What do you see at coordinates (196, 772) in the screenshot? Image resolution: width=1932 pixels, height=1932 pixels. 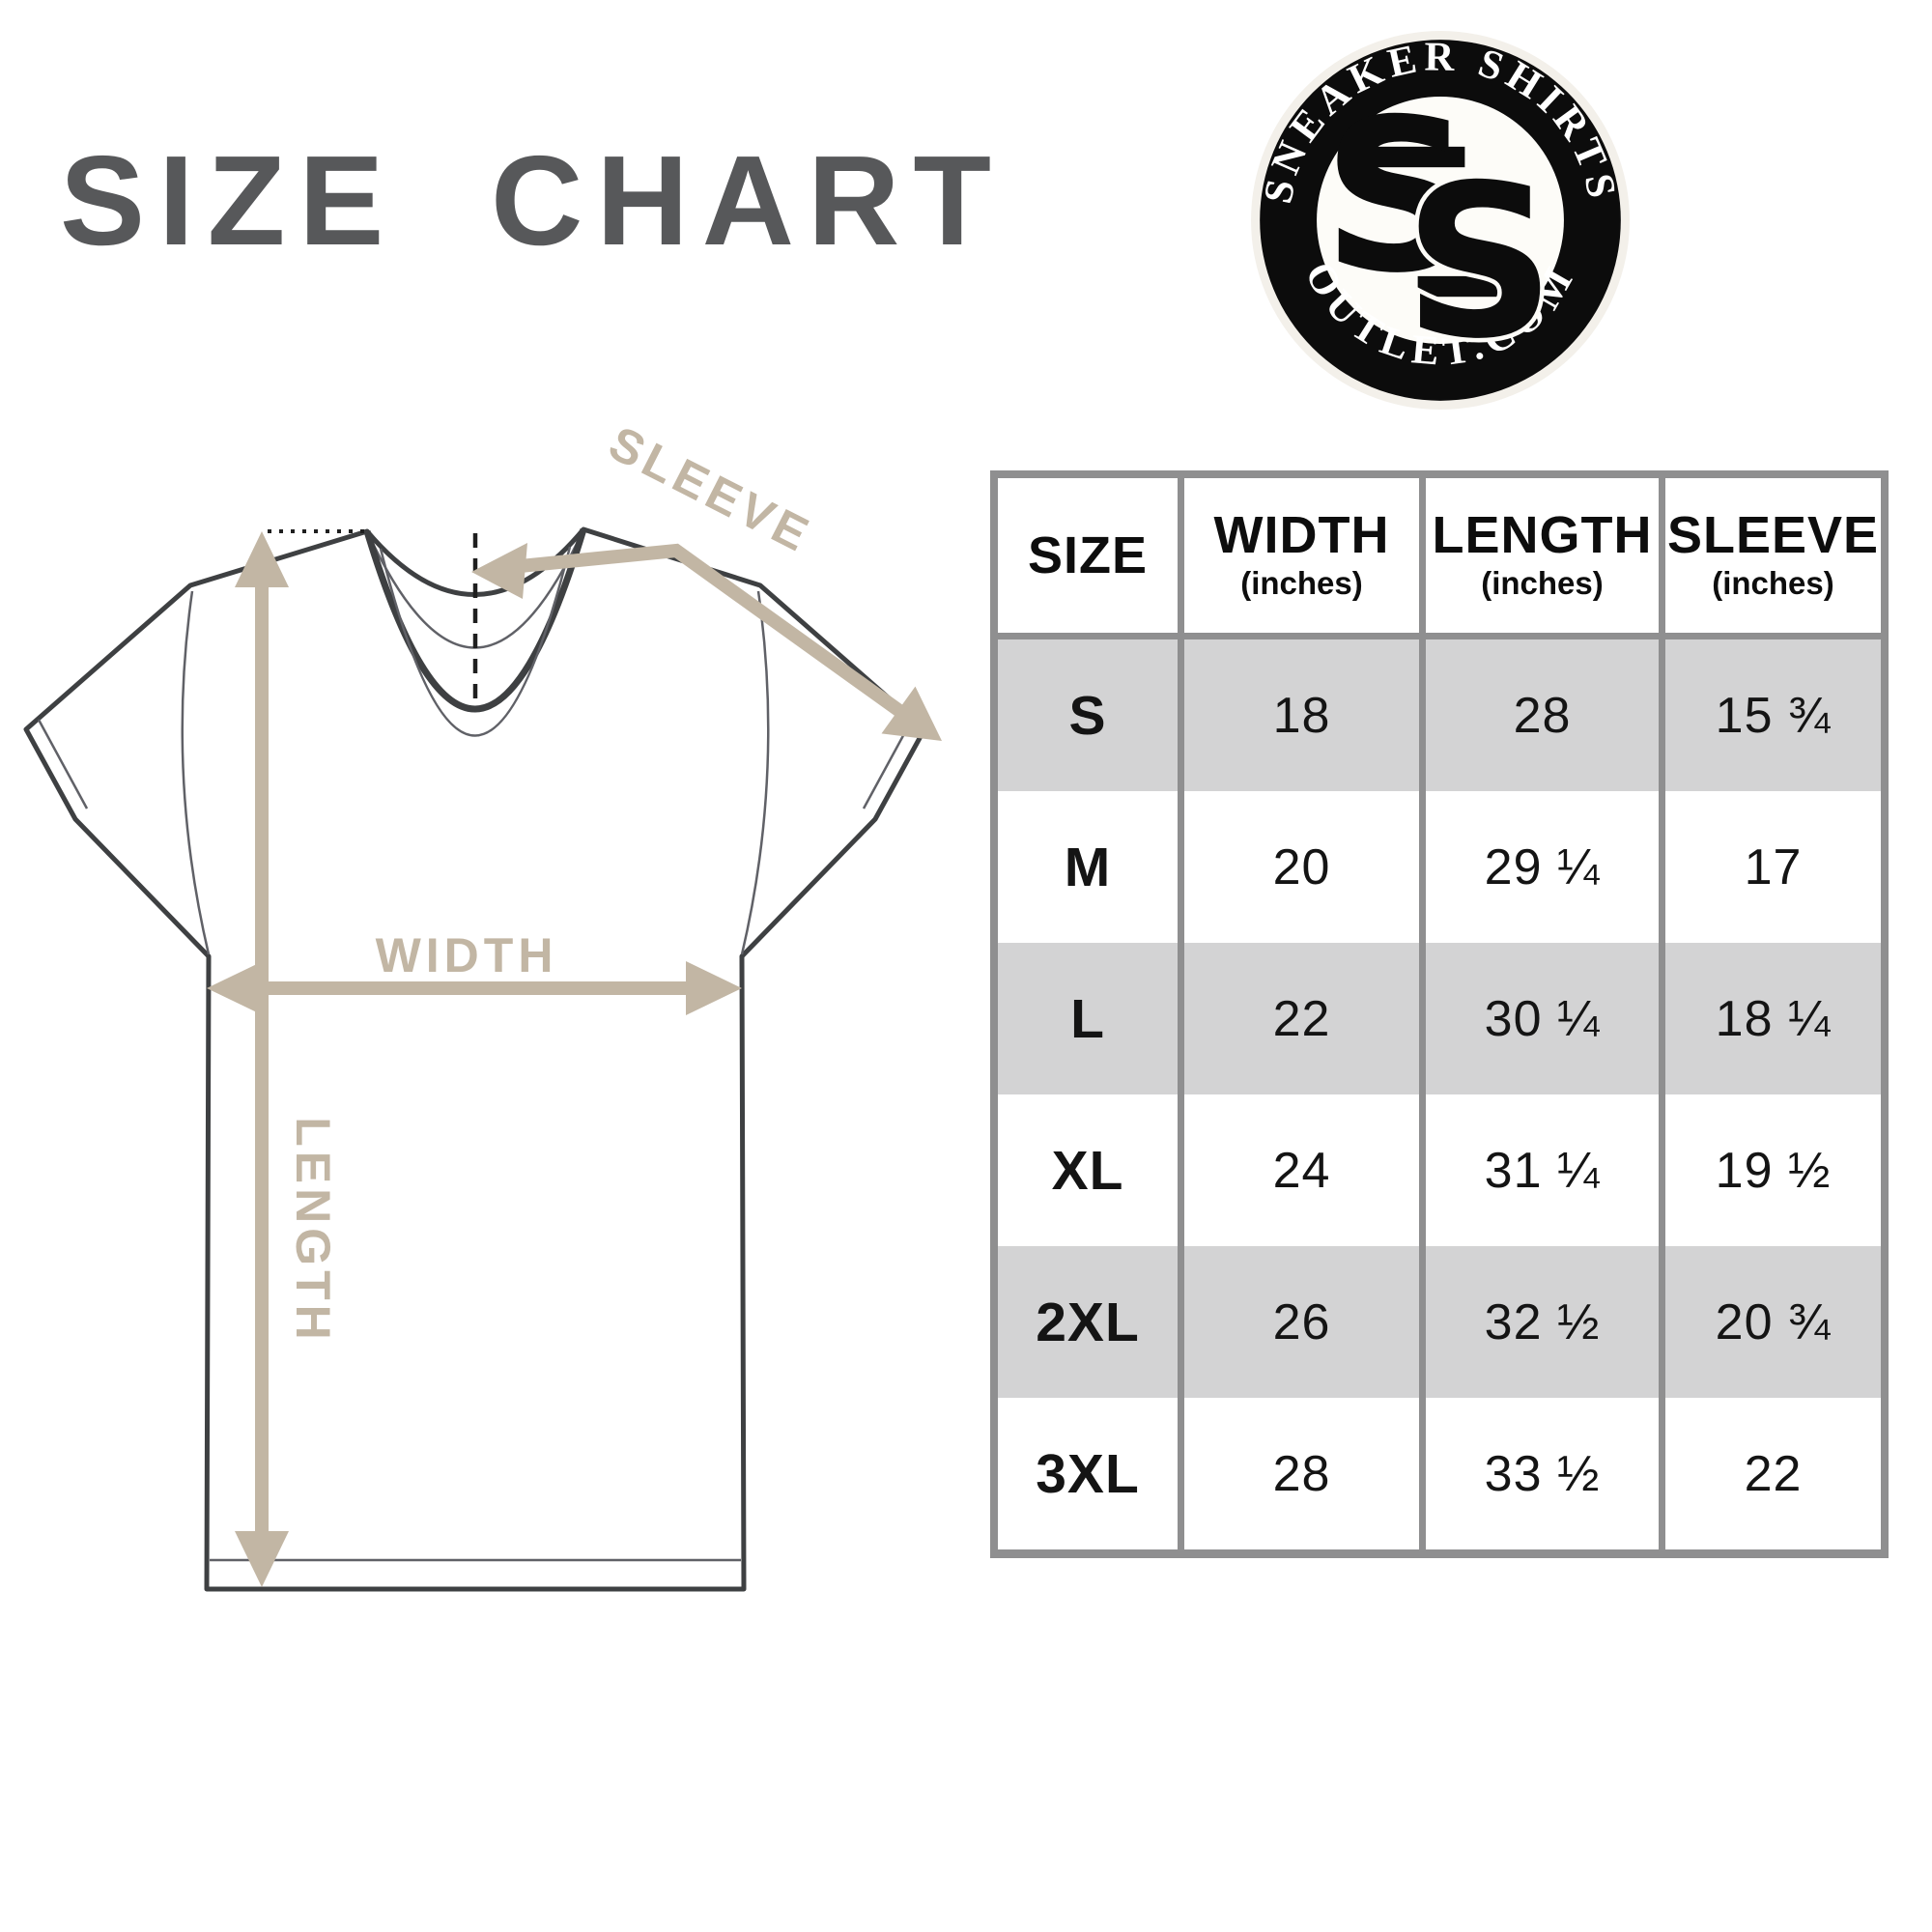 I see `left-armhole-seam` at bounding box center [196, 772].